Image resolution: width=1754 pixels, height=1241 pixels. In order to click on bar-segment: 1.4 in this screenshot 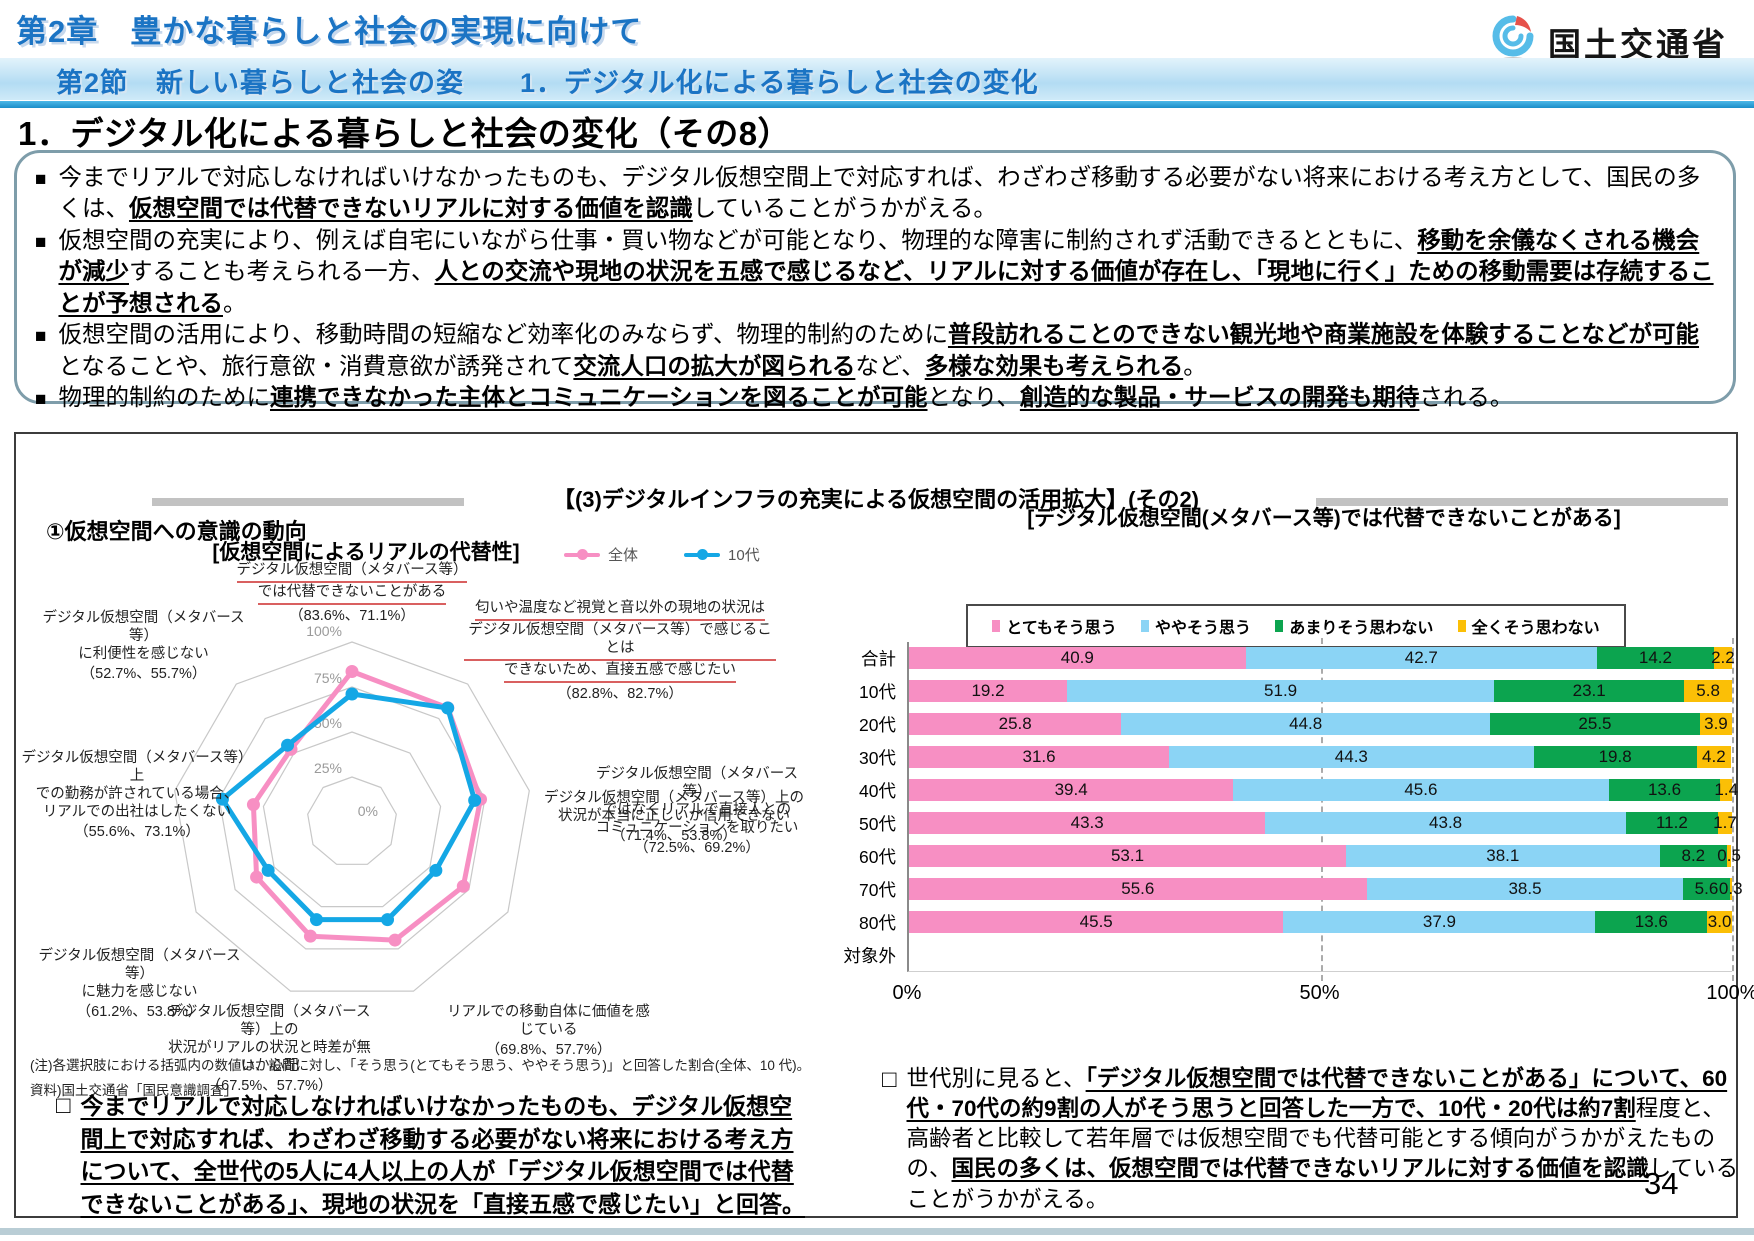, I will do `click(1726, 790)`.